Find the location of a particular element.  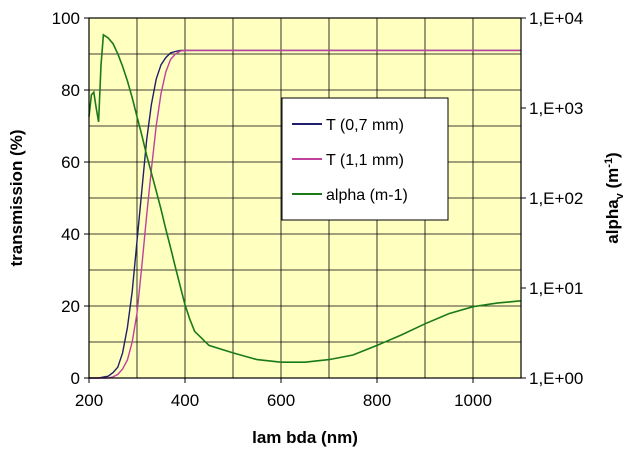

y2-axis-title-unit-close: ) is located at coordinates (612, 155).